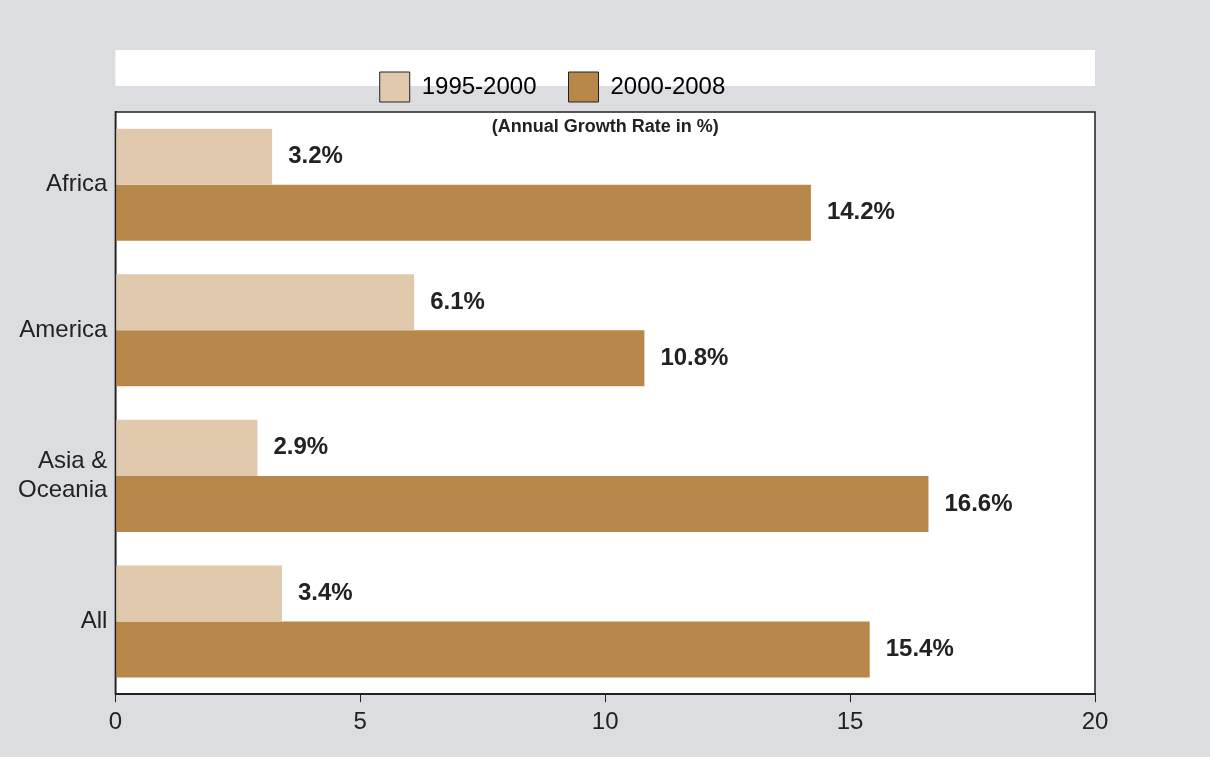  I want to click on y-tick-label: America, so click(64, 328).